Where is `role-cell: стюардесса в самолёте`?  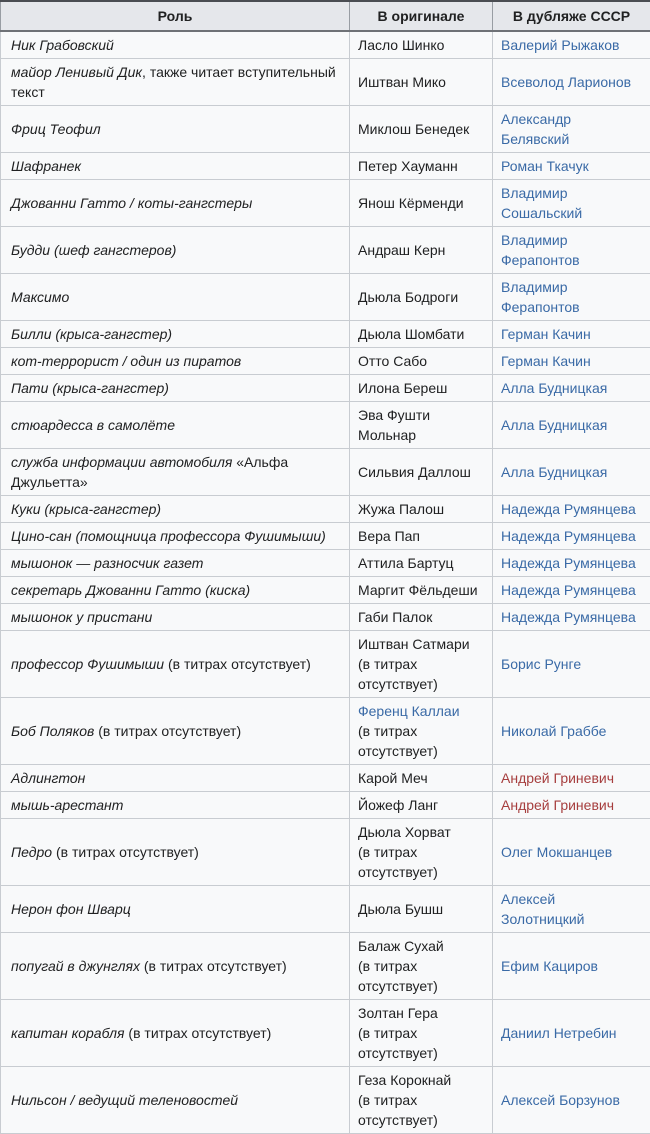 role-cell: стюардесса в самолёте is located at coordinates (175, 425).